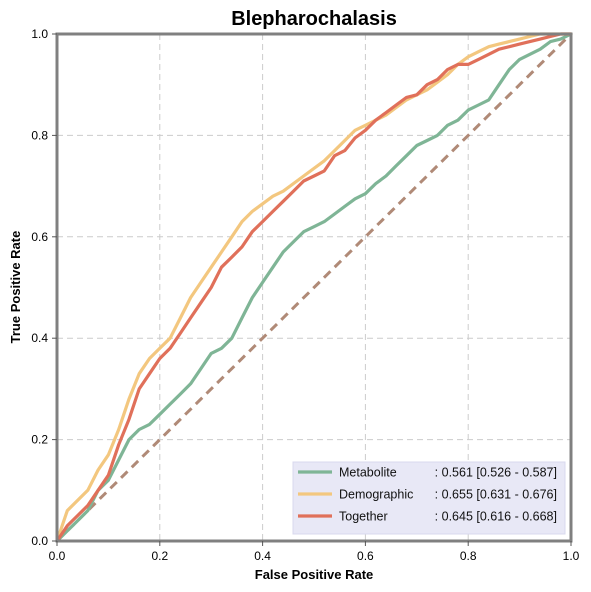 The width and height of the screenshot is (591, 592). What do you see at coordinates (496, 473) in the screenshot?
I see `legend-stats-metabolite: : 0.561 [0.526 - 0.587]` at bounding box center [496, 473].